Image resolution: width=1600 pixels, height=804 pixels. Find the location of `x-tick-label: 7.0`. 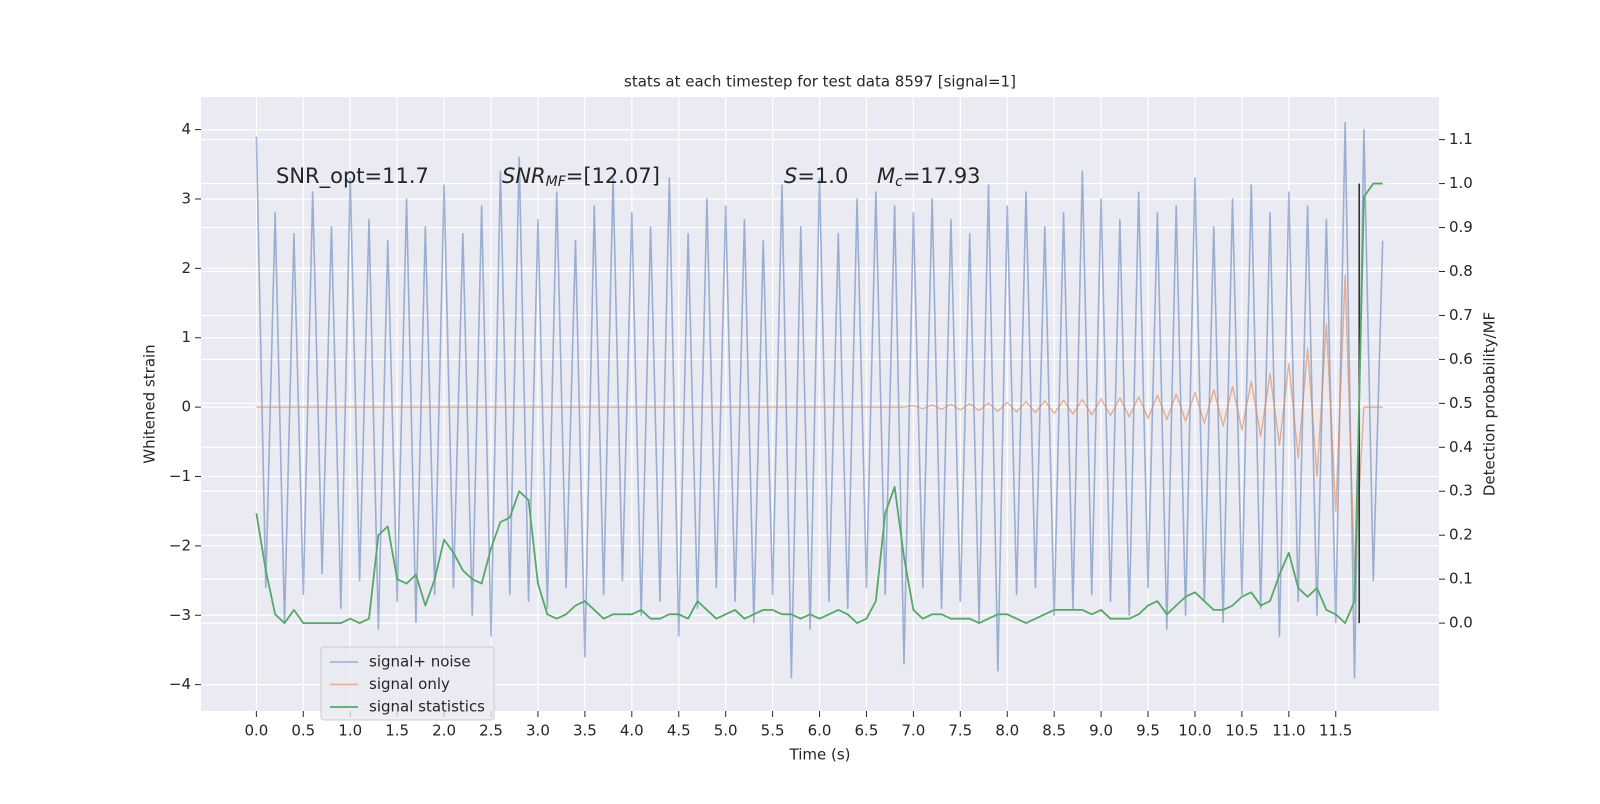

x-tick-label: 7.0 is located at coordinates (913, 731).